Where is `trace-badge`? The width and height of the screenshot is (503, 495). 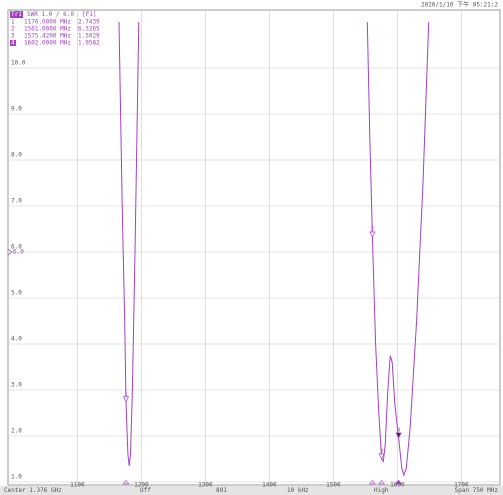 trace-badge is located at coordinates (16, 14).